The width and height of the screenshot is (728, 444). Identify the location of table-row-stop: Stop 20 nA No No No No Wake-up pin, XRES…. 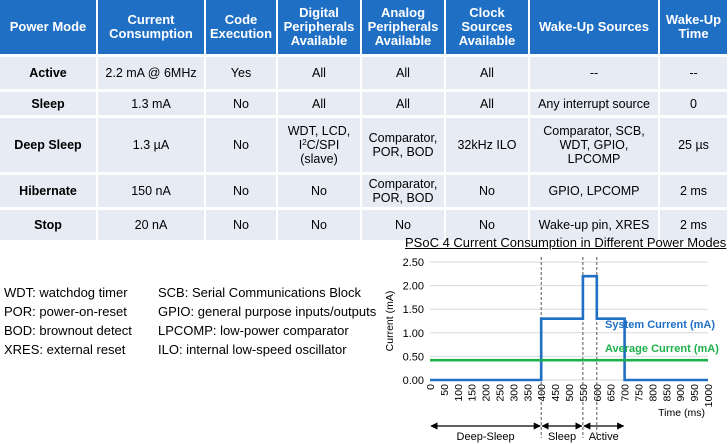
(364, 225).